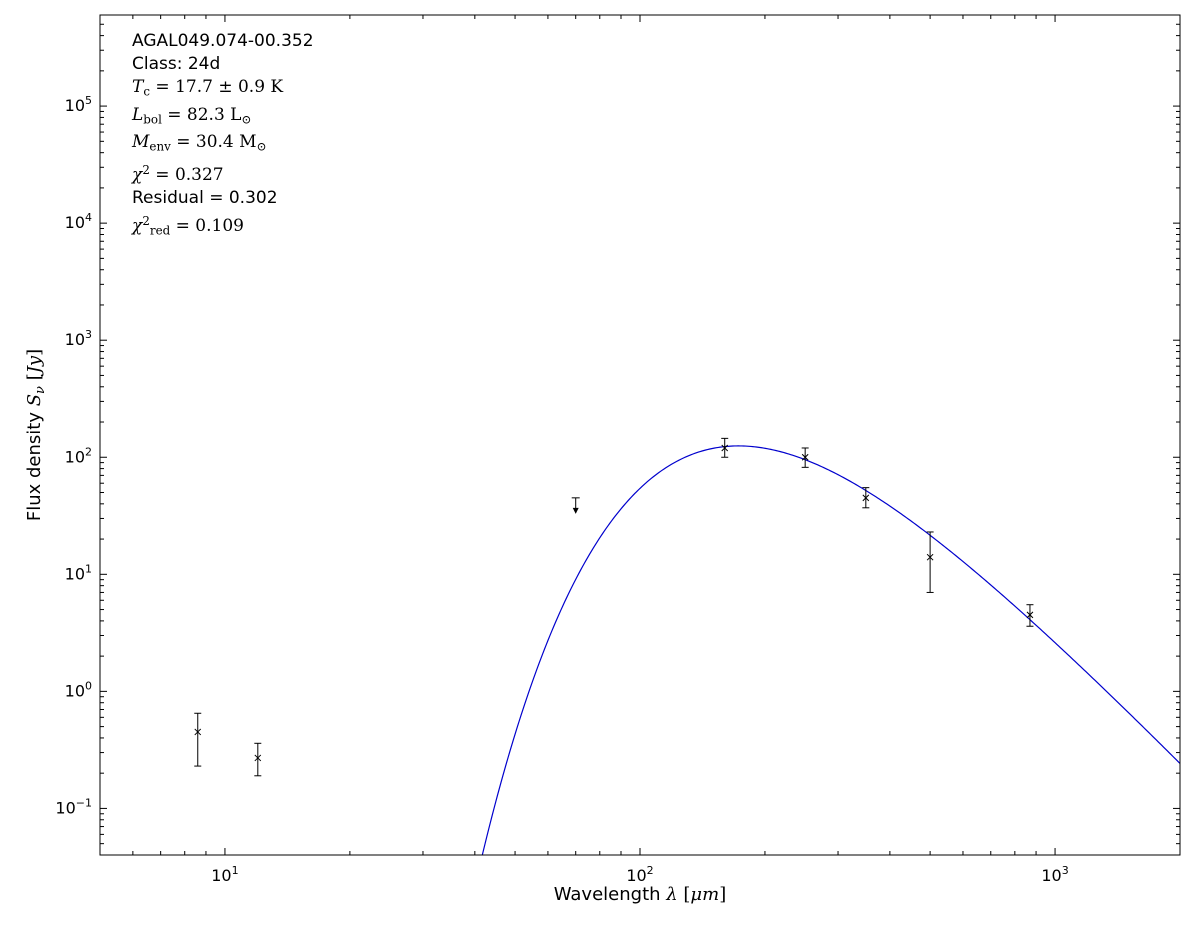  I want to click on y-tick-label: 10¹, so click(78, 572).